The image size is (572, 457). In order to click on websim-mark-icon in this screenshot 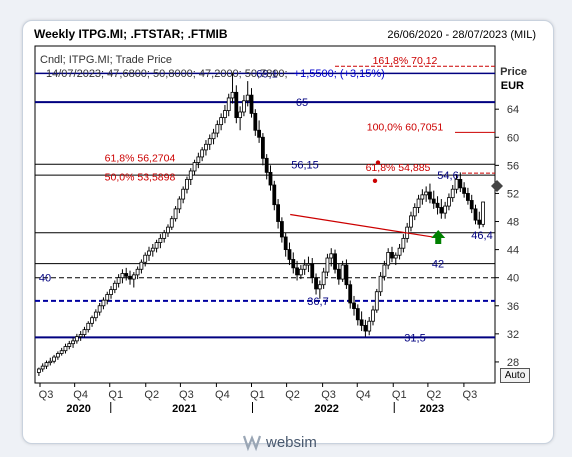, I will do `click(252, 443)`.